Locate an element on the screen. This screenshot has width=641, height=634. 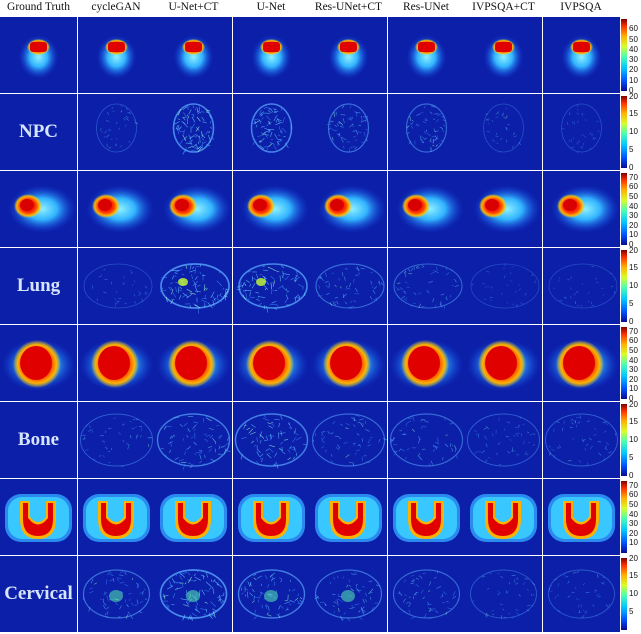
column-header: Res-UNet+CT is located at coordinates (348, 7).